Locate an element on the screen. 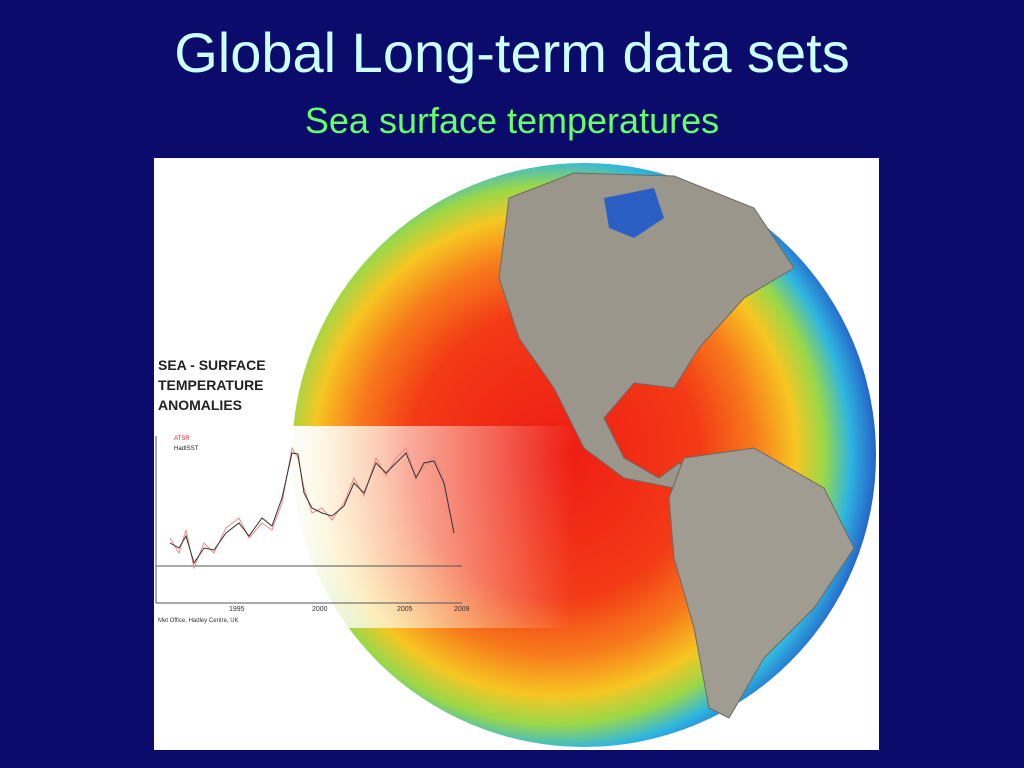 The height and width of the screenshot is (768, 1024). legend-entry: HadISST is located at coordinates (186, 449).